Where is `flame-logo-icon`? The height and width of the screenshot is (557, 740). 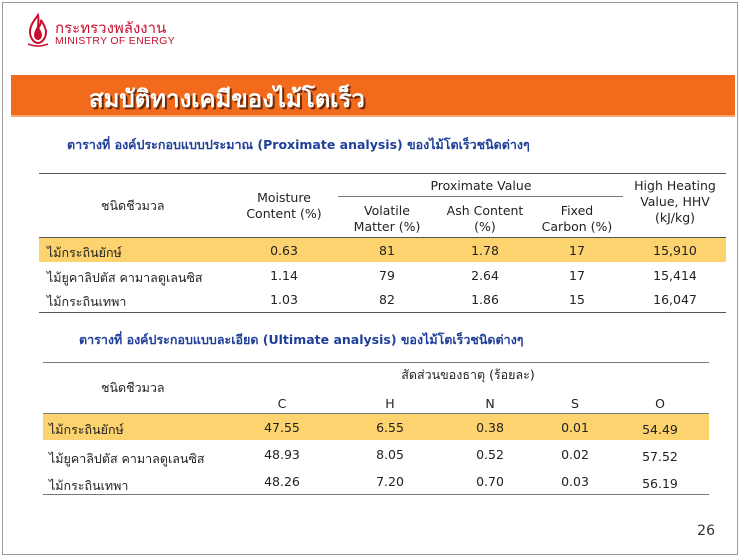
flame-logo-icon is located at coordinates (38, 30).